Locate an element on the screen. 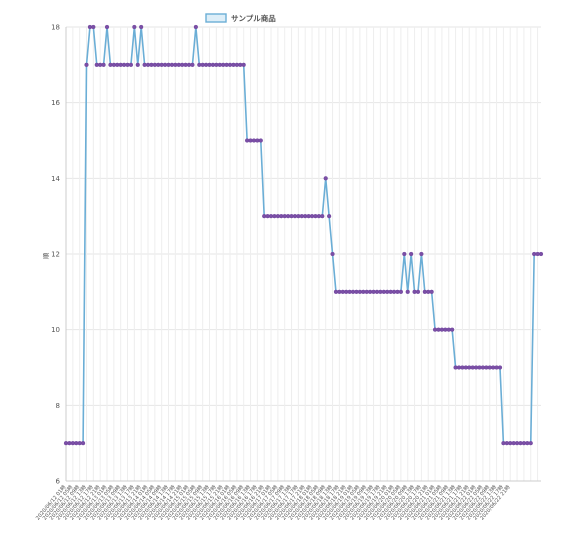  y-tick-label: 12 is located at coordinates (55, 255).